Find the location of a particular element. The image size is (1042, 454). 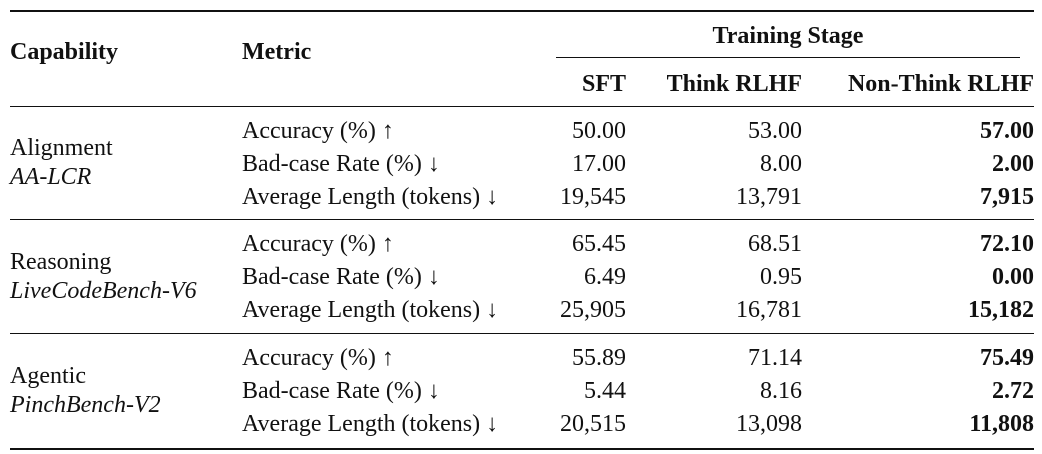

benchmark-label: PinchBench-V2 is located at coordinates (85, 405).